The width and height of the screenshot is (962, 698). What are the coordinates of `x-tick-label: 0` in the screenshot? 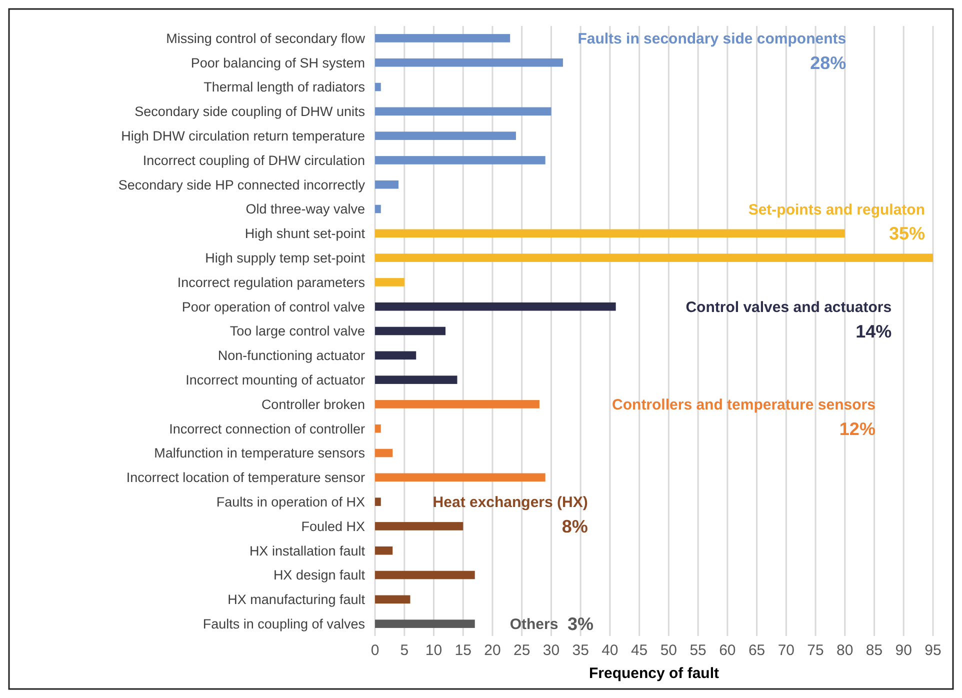 It's located at (375, 650).